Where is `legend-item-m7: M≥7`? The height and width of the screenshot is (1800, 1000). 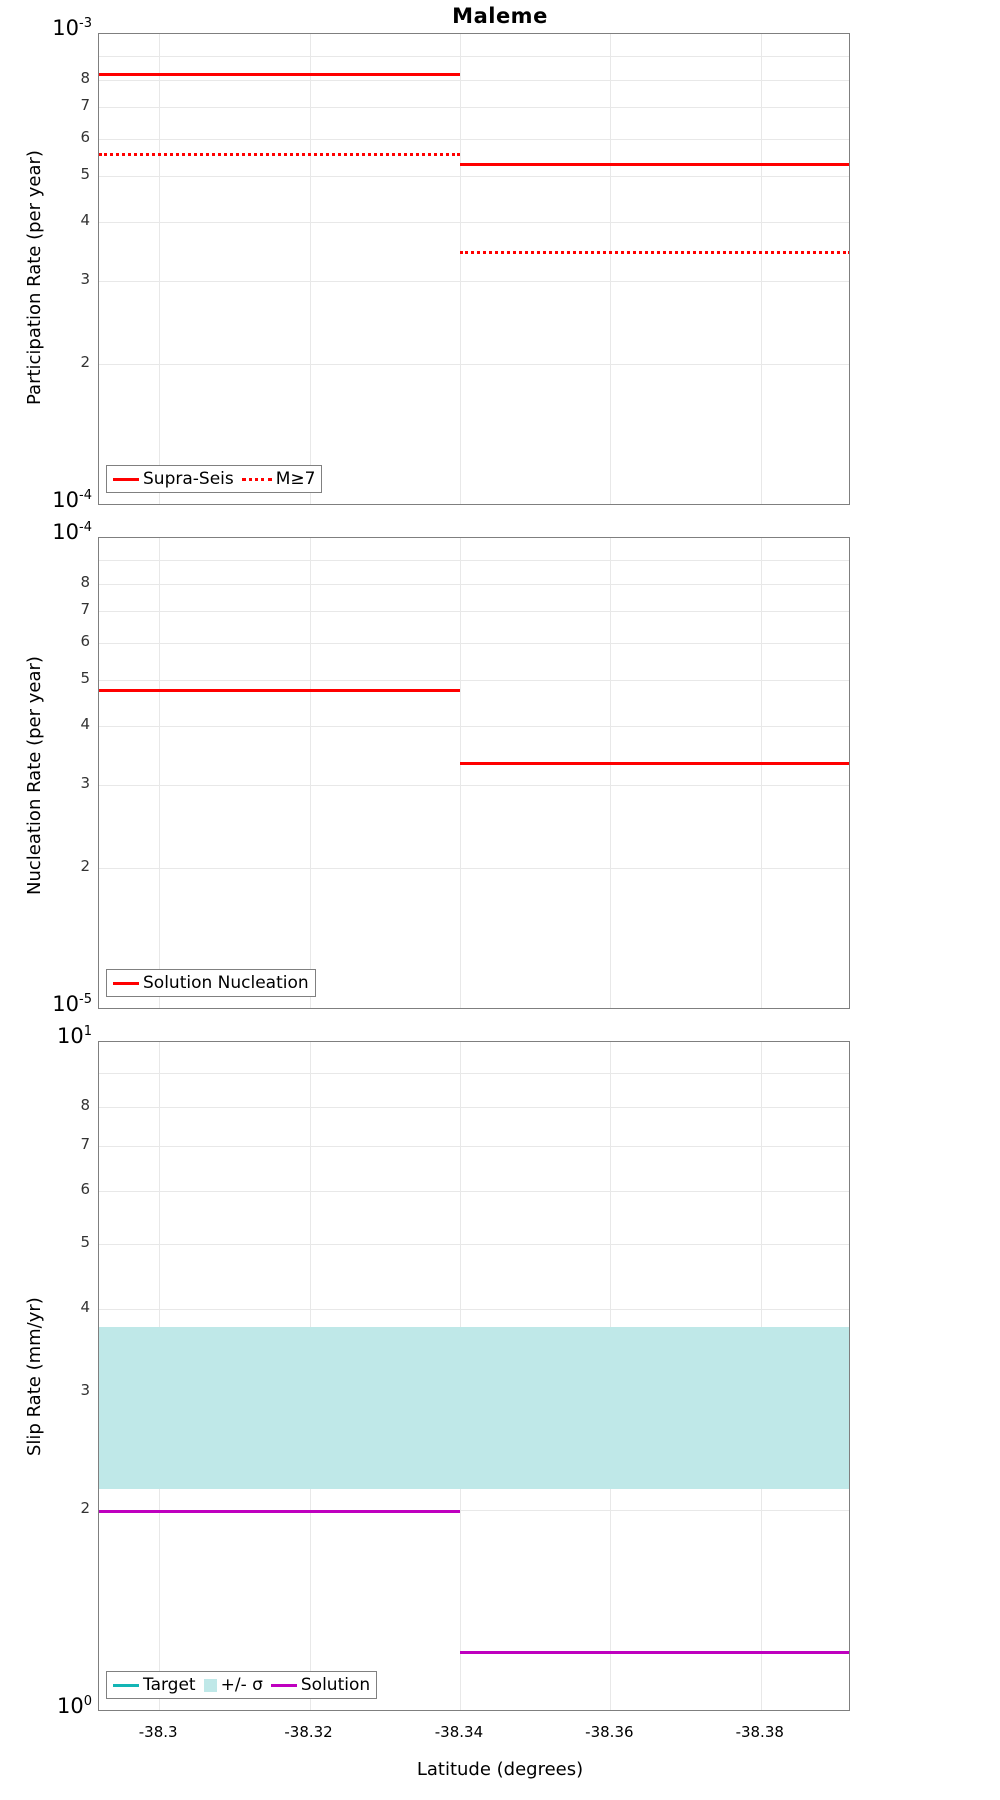
legend-item-m7: M≥7 is located at coordinates (278, 479).